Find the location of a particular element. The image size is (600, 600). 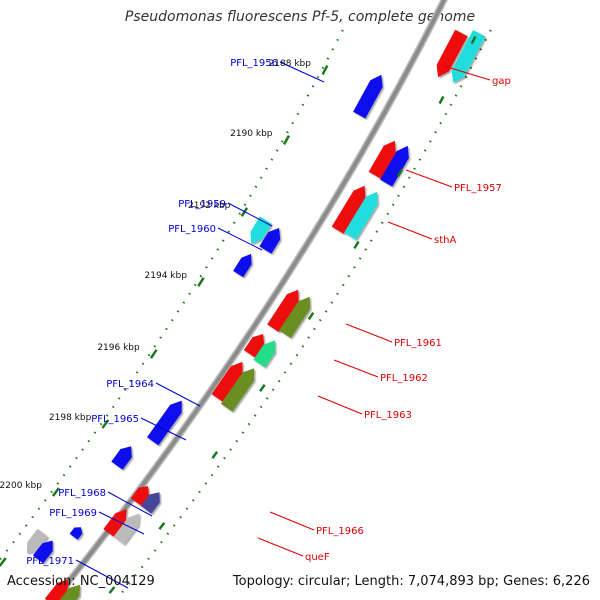

kbp-label: 2192 kbp is located at coordinates (209, 206).